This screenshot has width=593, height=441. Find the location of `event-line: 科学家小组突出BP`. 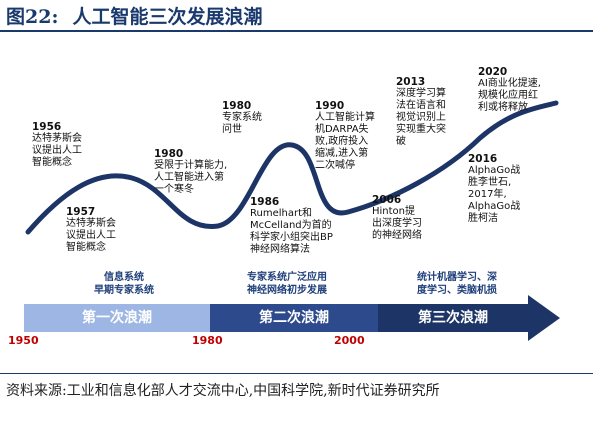

event-line: 科学家小组突出BP is located at coordinates (291, 237).